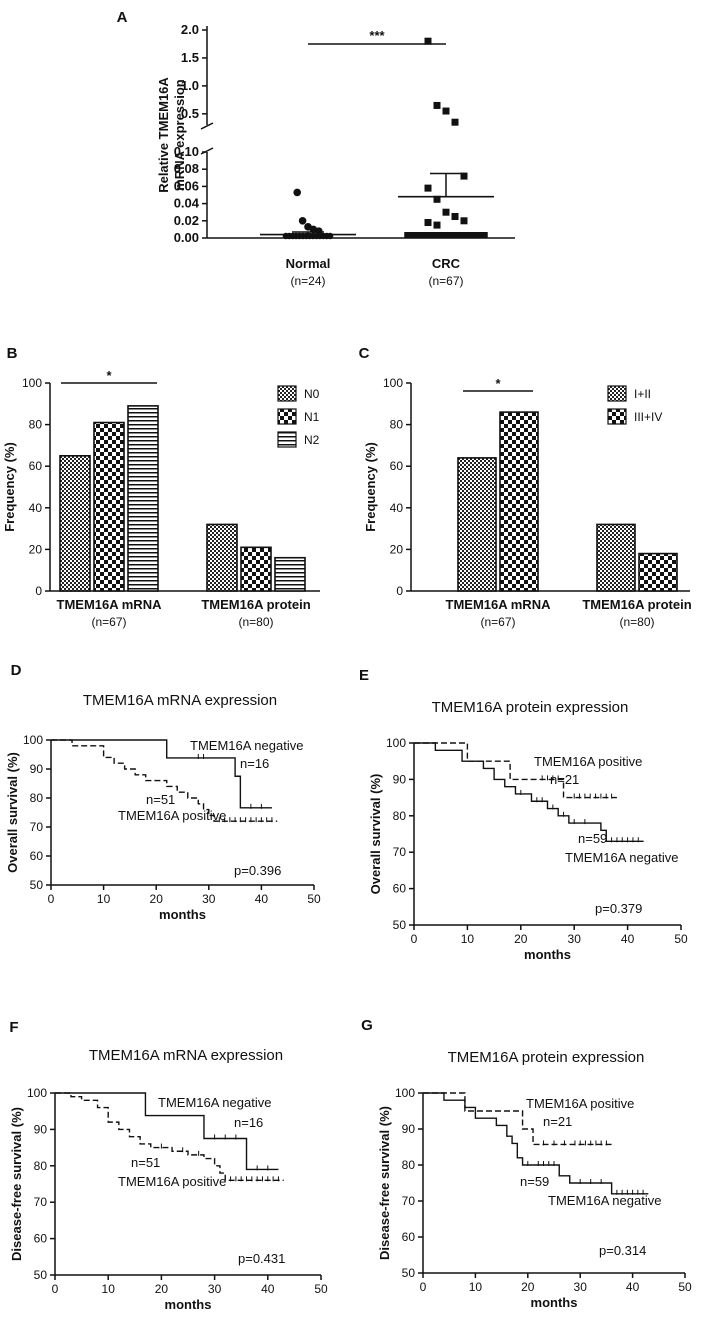 Image resolution: width=714 pixels, height=1339 pixels. Describe the element at coordinates (546, 1057) in the screenshot. I see `chart-title: TMEM16A protein expression` at that location.